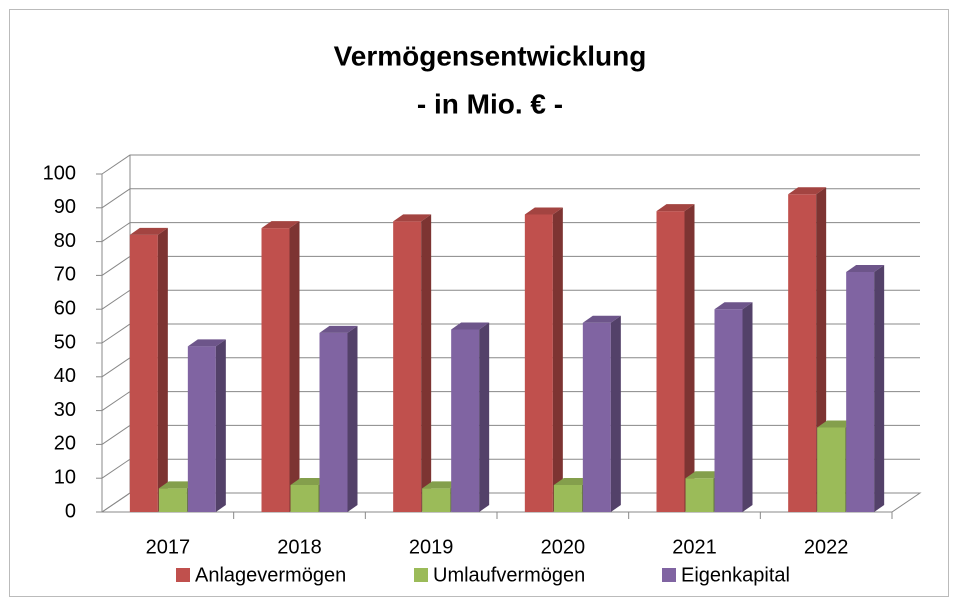 Image resolution: width=958 pixels, height=611 pixels. I want to click on chart-title: Vermögensentwicklung, so click(490, 55).